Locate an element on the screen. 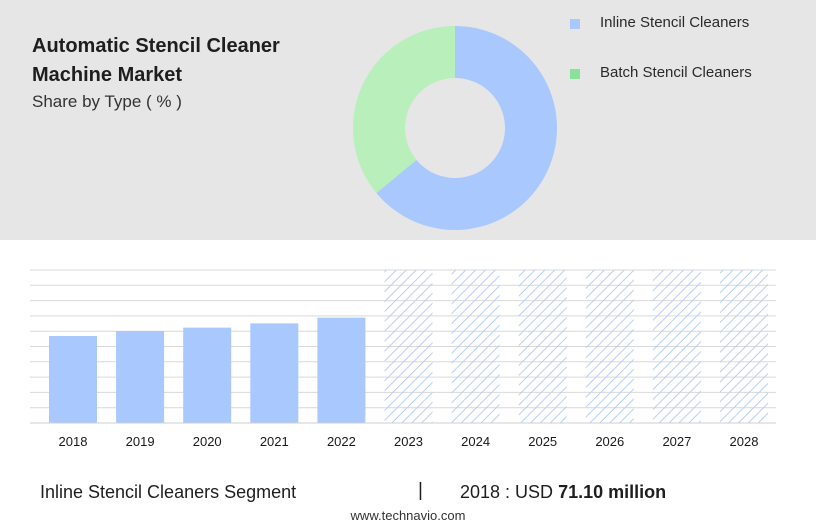 The width and height of the screenshot is (816, 528). x-tick-label: 2018 is located at coordinates (73, 441).